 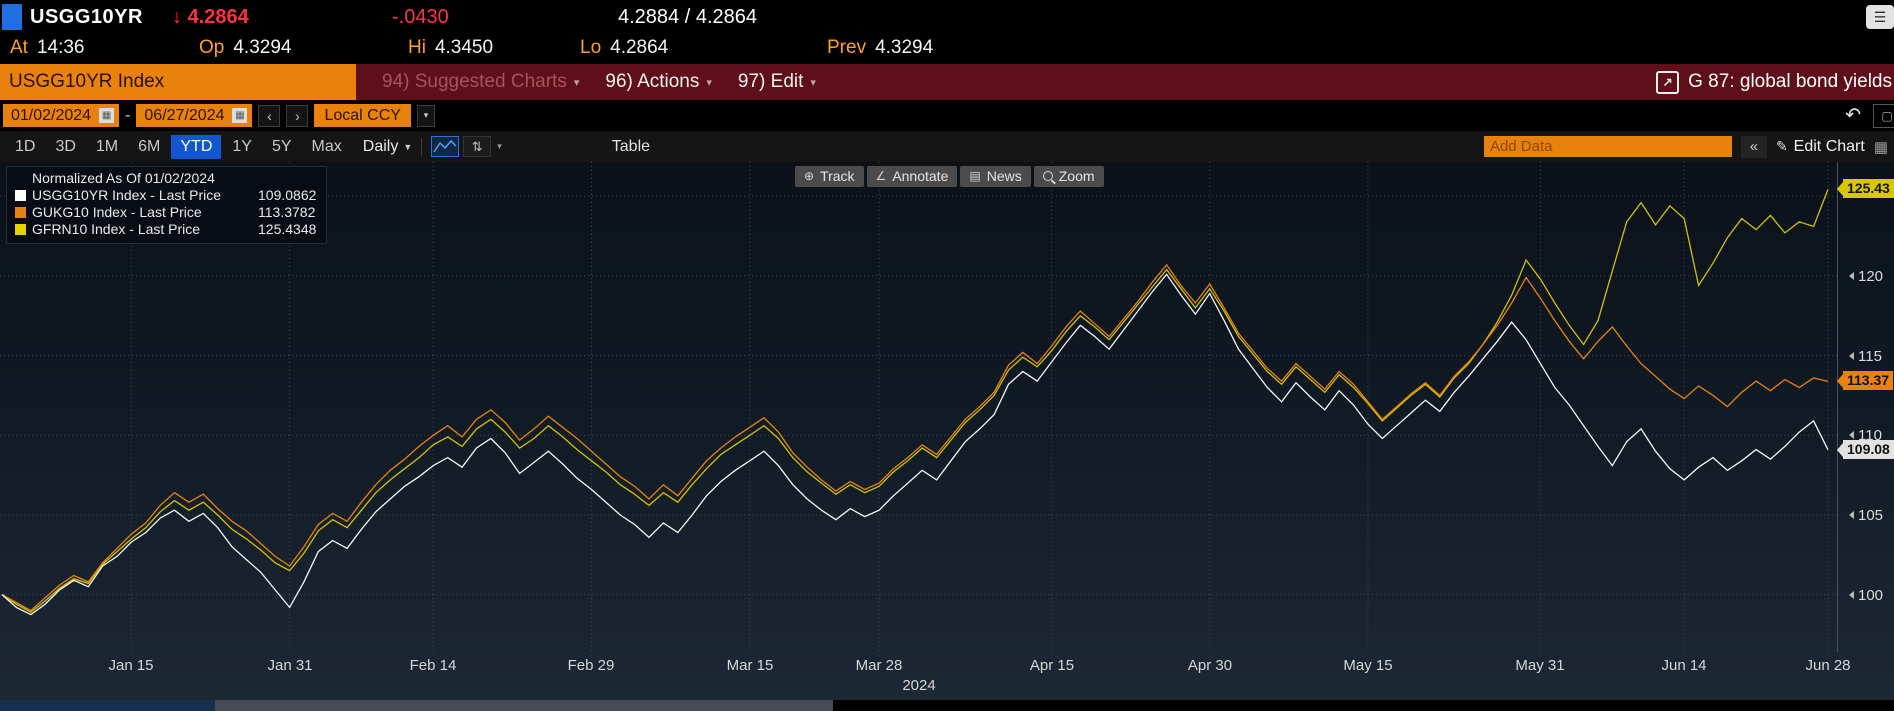 What do you see at coordinates (881, 176) in the screenshot?
I see `annotate-icon: ∠` at bounding box center [881, 176].